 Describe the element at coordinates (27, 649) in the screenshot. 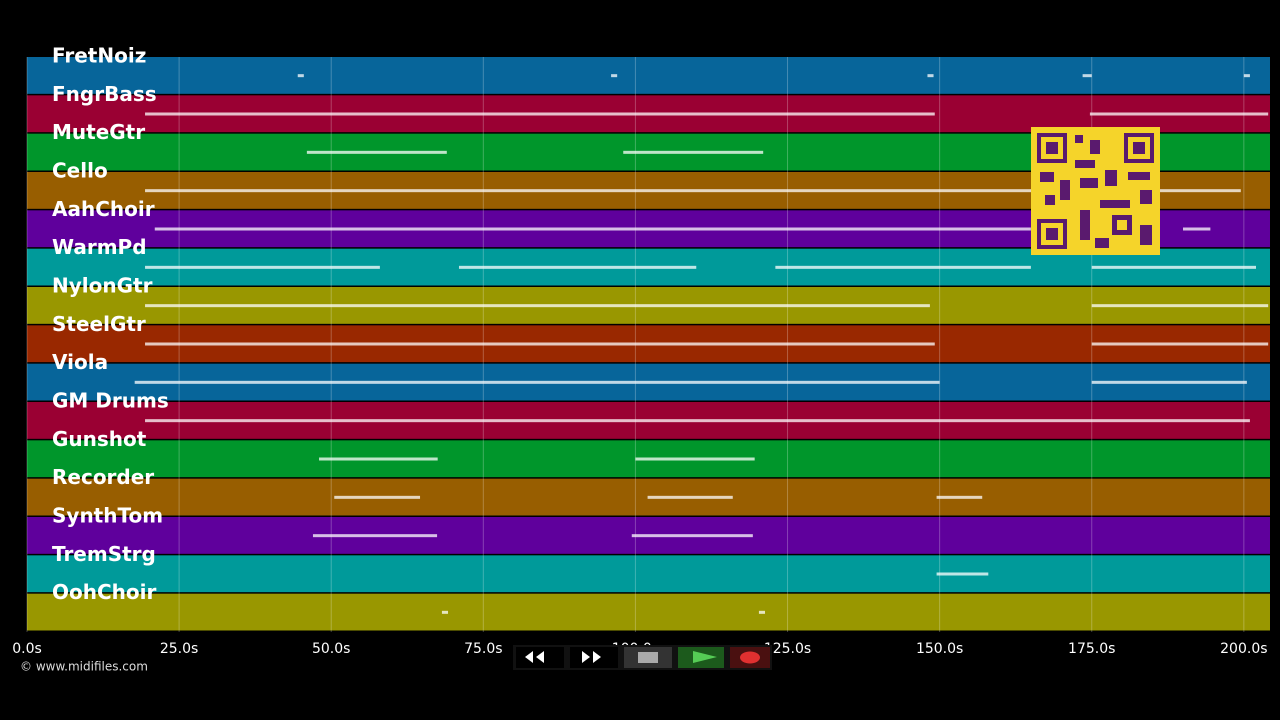

I see `x-tick-label: 0.0s` at that location.